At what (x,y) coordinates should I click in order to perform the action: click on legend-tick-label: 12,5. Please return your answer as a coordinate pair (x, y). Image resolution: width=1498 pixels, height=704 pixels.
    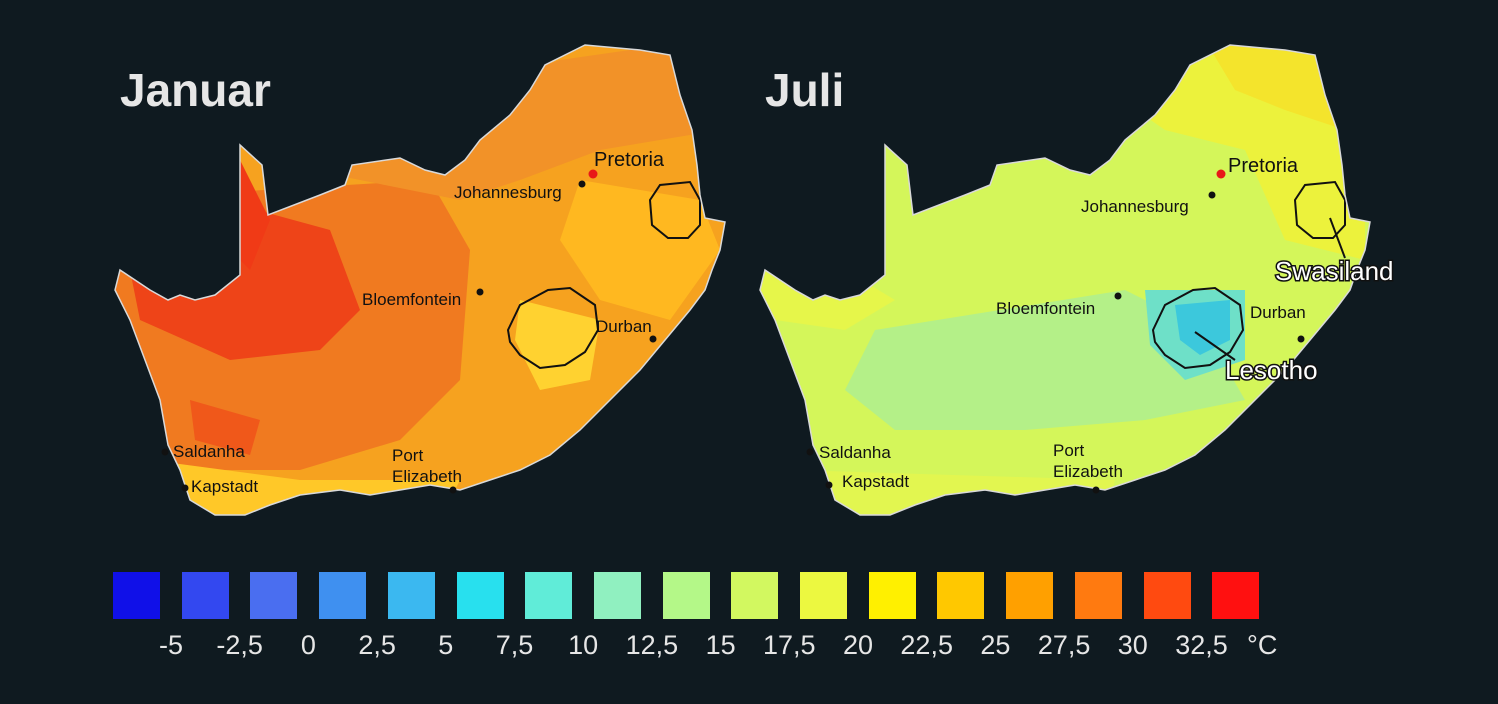
    Looking at the image, I should click on (652, 645).